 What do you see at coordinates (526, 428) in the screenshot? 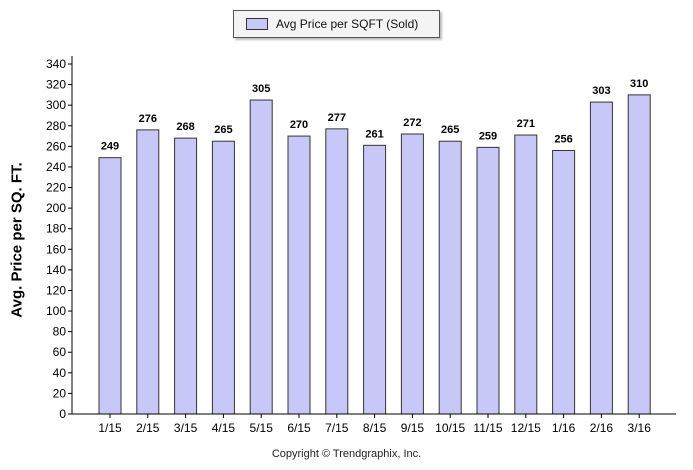
I see `x-tick-label: 12/15` at bounding box center [526, 428].